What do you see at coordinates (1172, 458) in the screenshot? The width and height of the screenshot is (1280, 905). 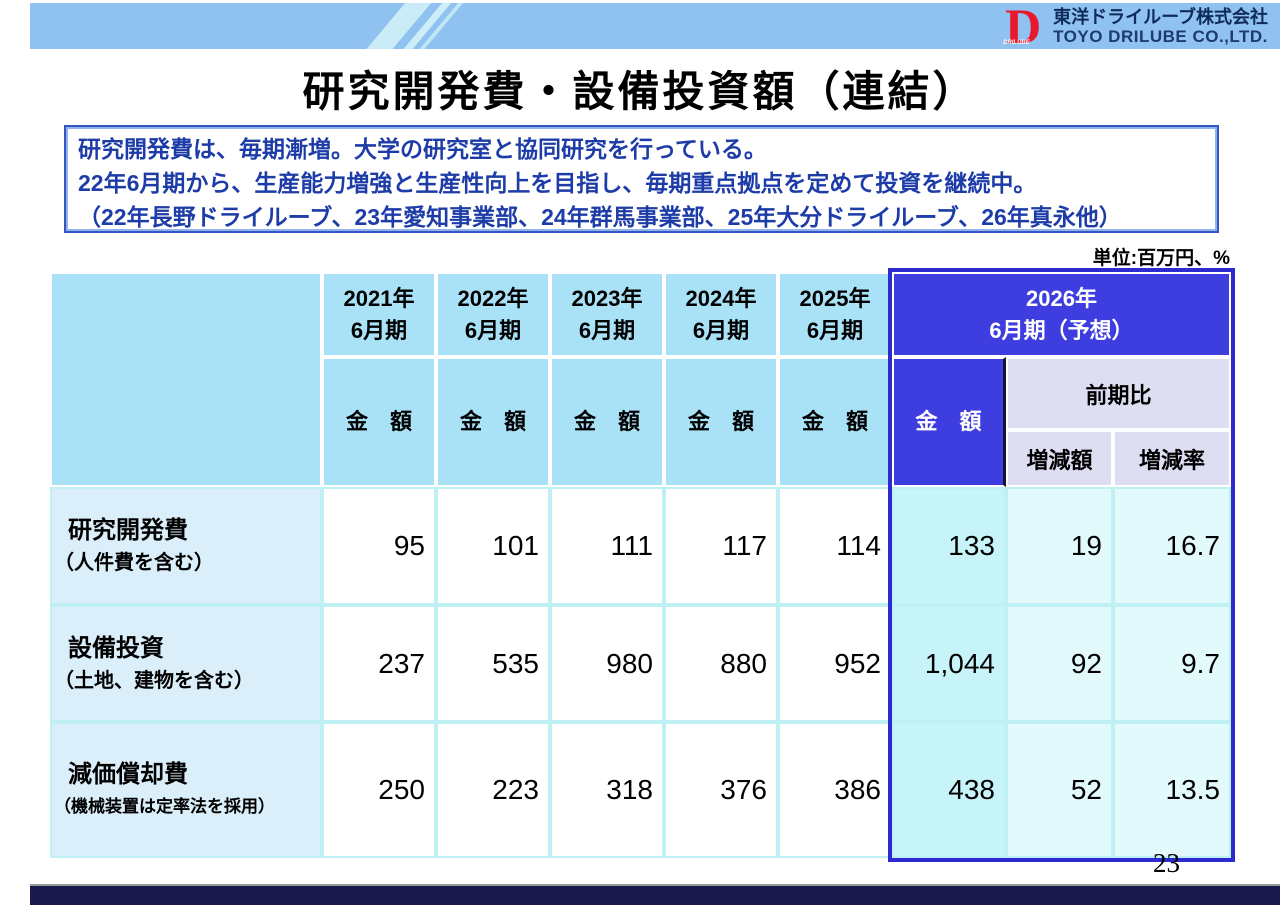 I see `change-rate-header: 増減率` at bounding box center [1172, 458].